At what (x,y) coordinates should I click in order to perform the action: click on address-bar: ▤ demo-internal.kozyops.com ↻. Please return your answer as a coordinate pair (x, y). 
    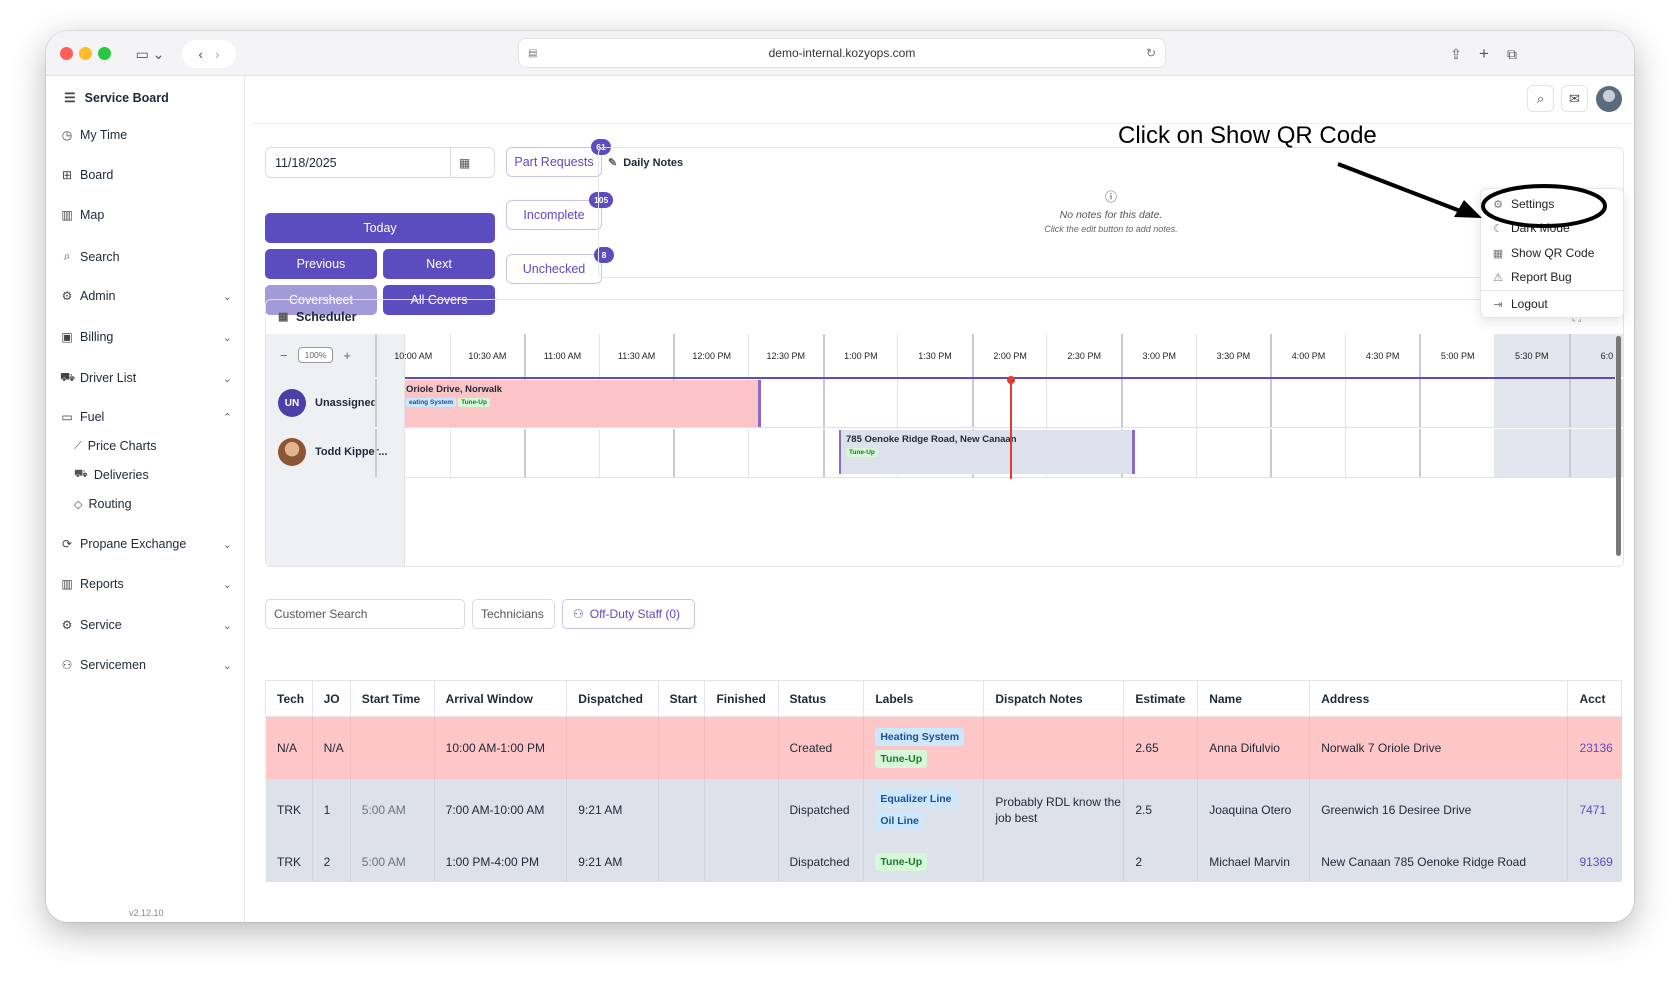
    Looking at the image, I should click on (842, 53).